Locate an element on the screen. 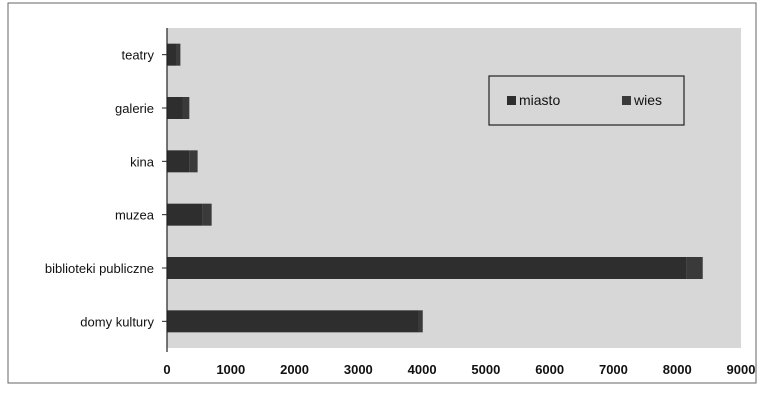  x-tick-label: 3000 is located at coordinates (358, 369).